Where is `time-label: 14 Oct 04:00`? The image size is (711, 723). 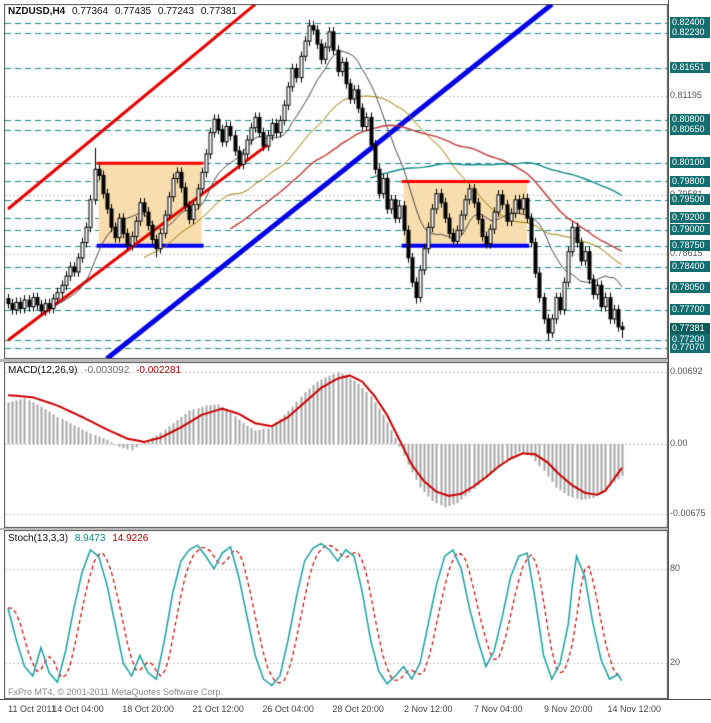 time-label: 14 Oct 04:00 is located at coordinates (78, 709).